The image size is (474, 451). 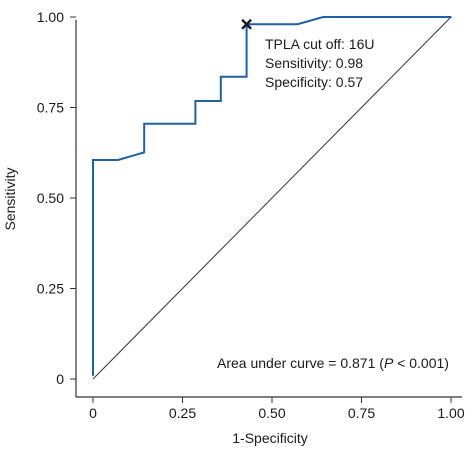 I want to click on y-axis-ticks: 0 0.25 0.50 0.75 1.00, so click(x=56, y=198).